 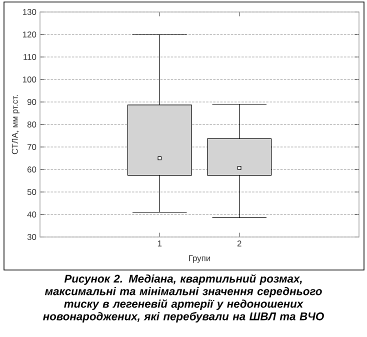 I want to click on text: Рисунок 2. Медіана, квартильний розмах, максимальні та мінімальні значення середнього тиску в легеневій артерії у недоношених новонароджених, які перебували на ШВЛ та ВЧО, so click(x=183, y=298).